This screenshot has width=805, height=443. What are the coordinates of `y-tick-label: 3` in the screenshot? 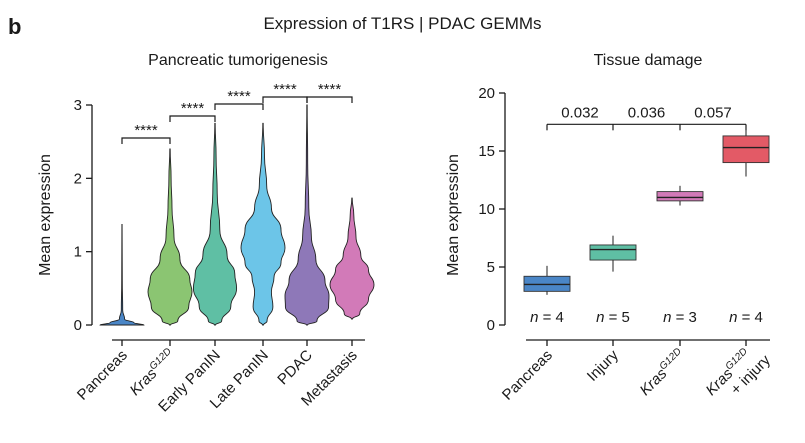 It's located at (78, 105).